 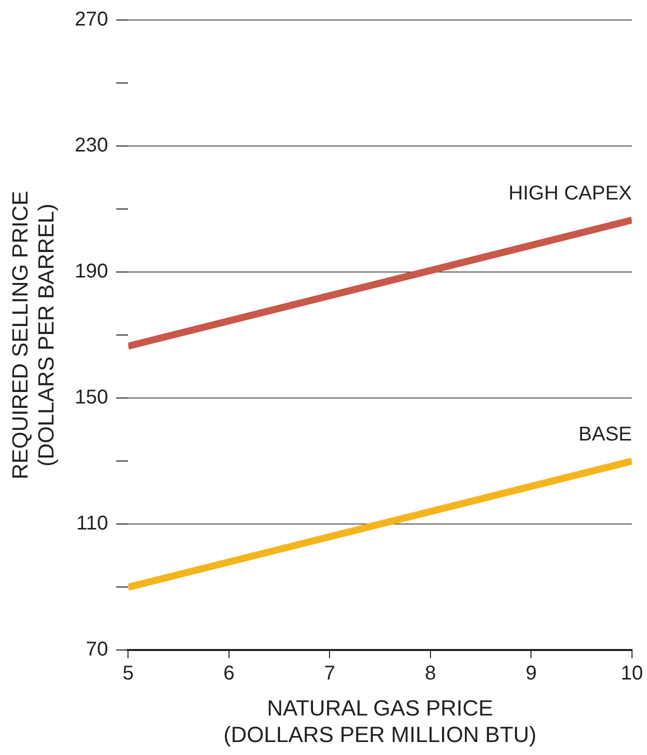 I want to click on series-label: BASE, so click(x=605, y=435).